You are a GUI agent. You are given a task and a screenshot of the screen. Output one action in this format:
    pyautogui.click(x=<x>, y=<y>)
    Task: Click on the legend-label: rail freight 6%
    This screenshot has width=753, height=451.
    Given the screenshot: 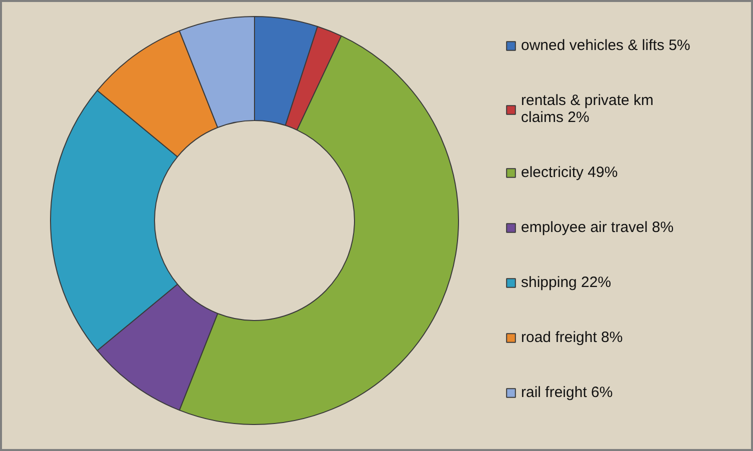 What is the action you would take?
    pyautogui.click(x=567, y=392)
    